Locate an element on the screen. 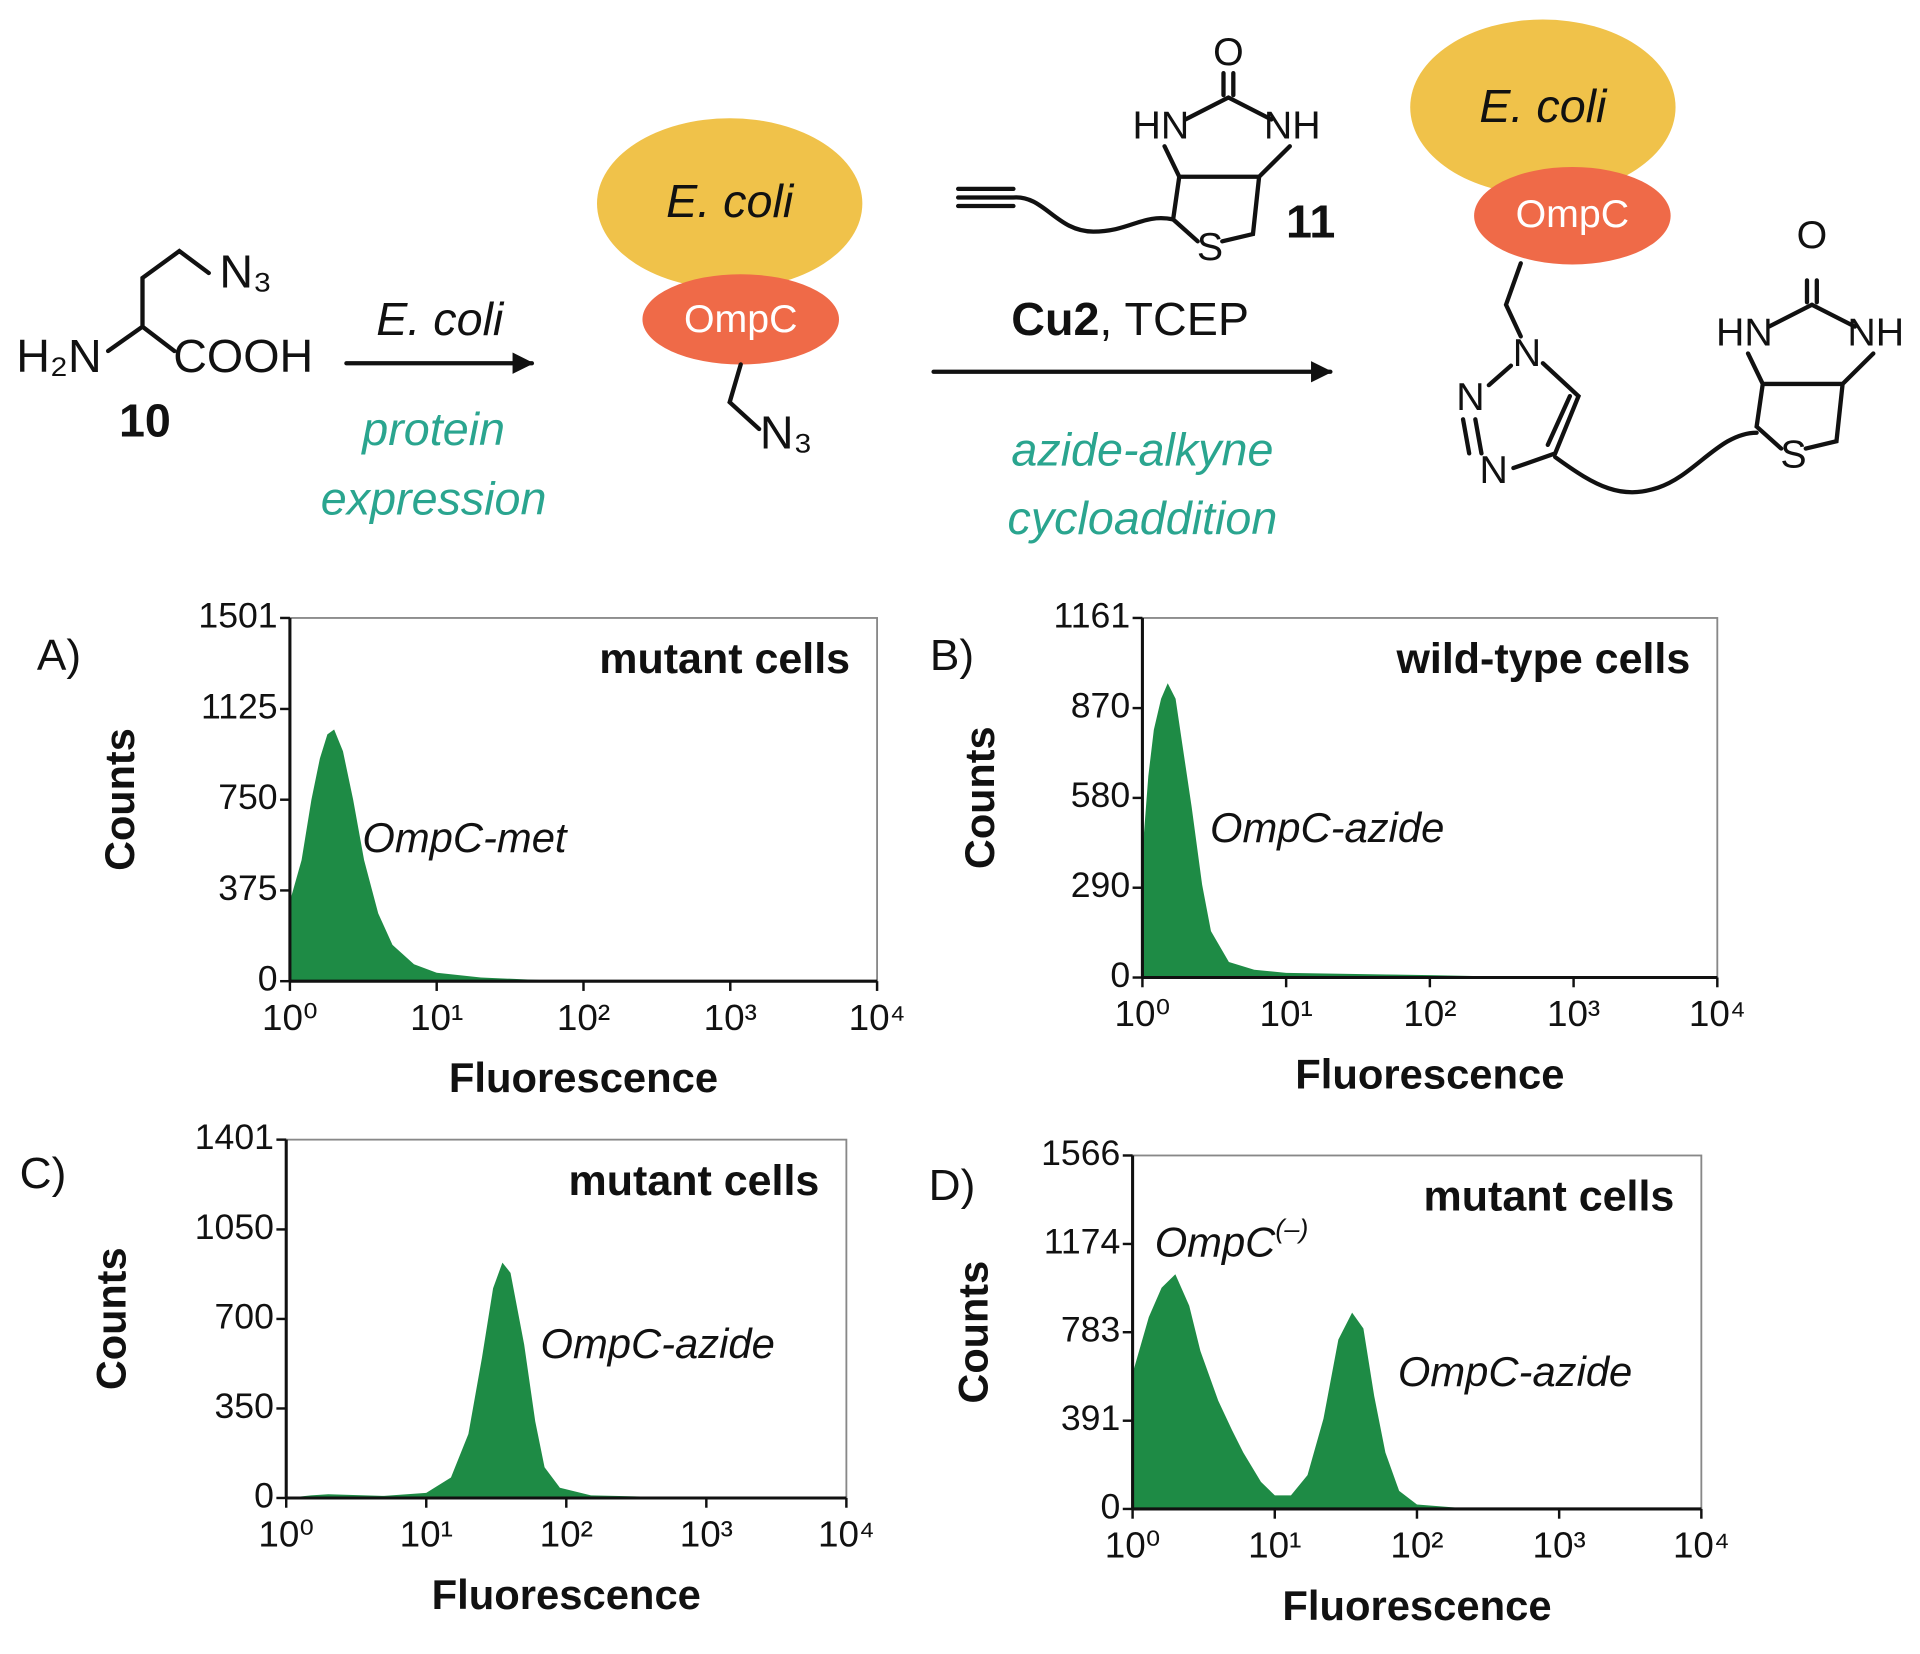 Image resolution: width=1920 pixels, height=1654 pixels. panel-label: A) is located at coordinates (59, 655).